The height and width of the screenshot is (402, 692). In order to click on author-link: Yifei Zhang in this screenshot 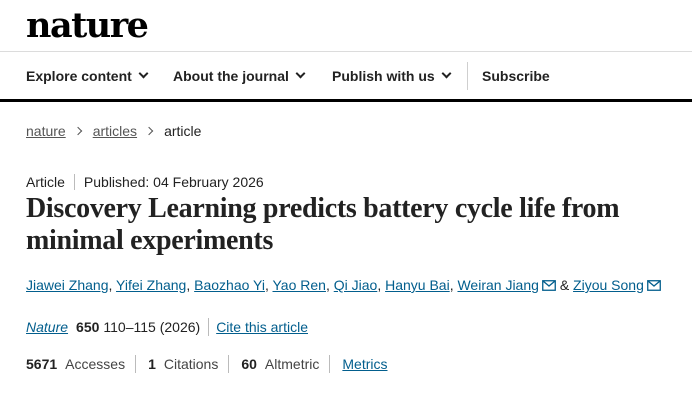, I will do `click(151, 285)`.